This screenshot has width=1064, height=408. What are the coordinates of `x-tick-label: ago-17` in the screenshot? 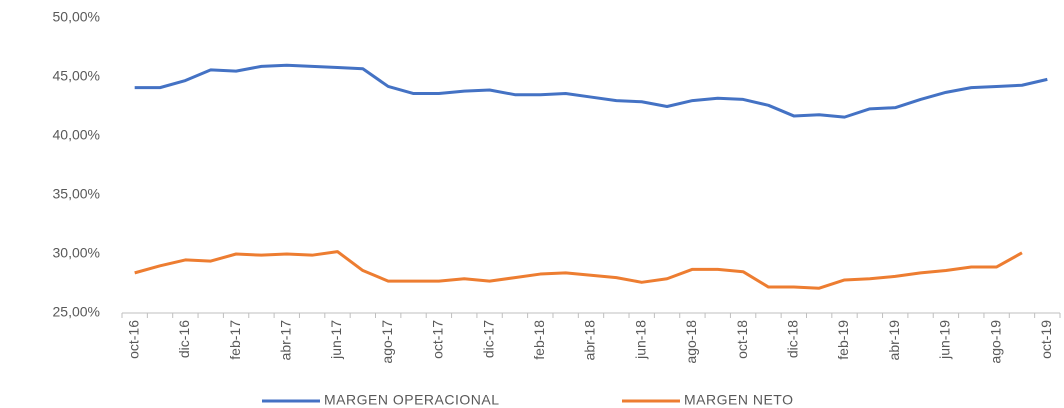 It's located at (387, 342).